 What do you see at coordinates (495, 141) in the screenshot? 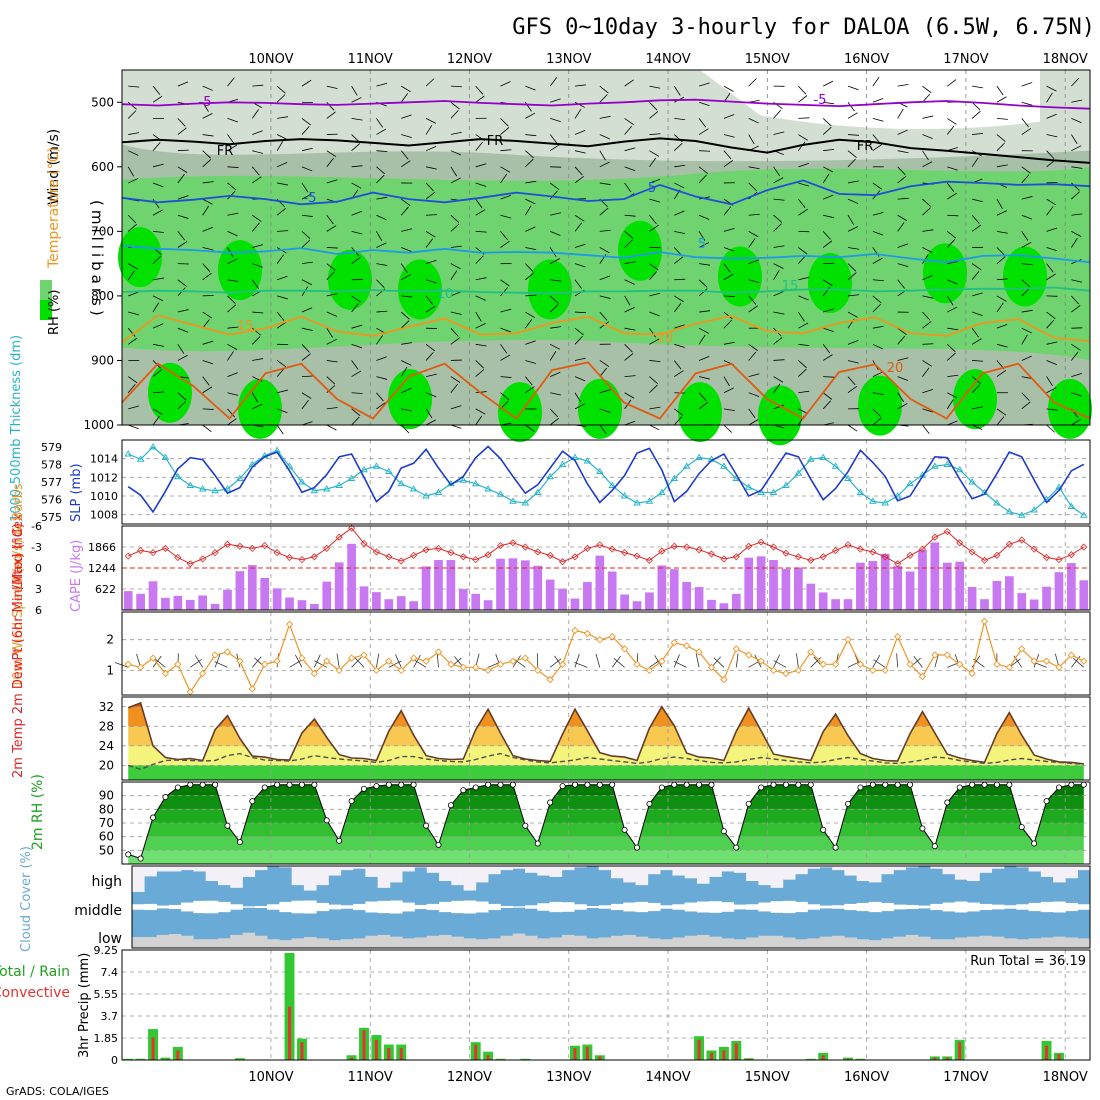
I see `contour-label: FR` at bounding box center [495, 141].